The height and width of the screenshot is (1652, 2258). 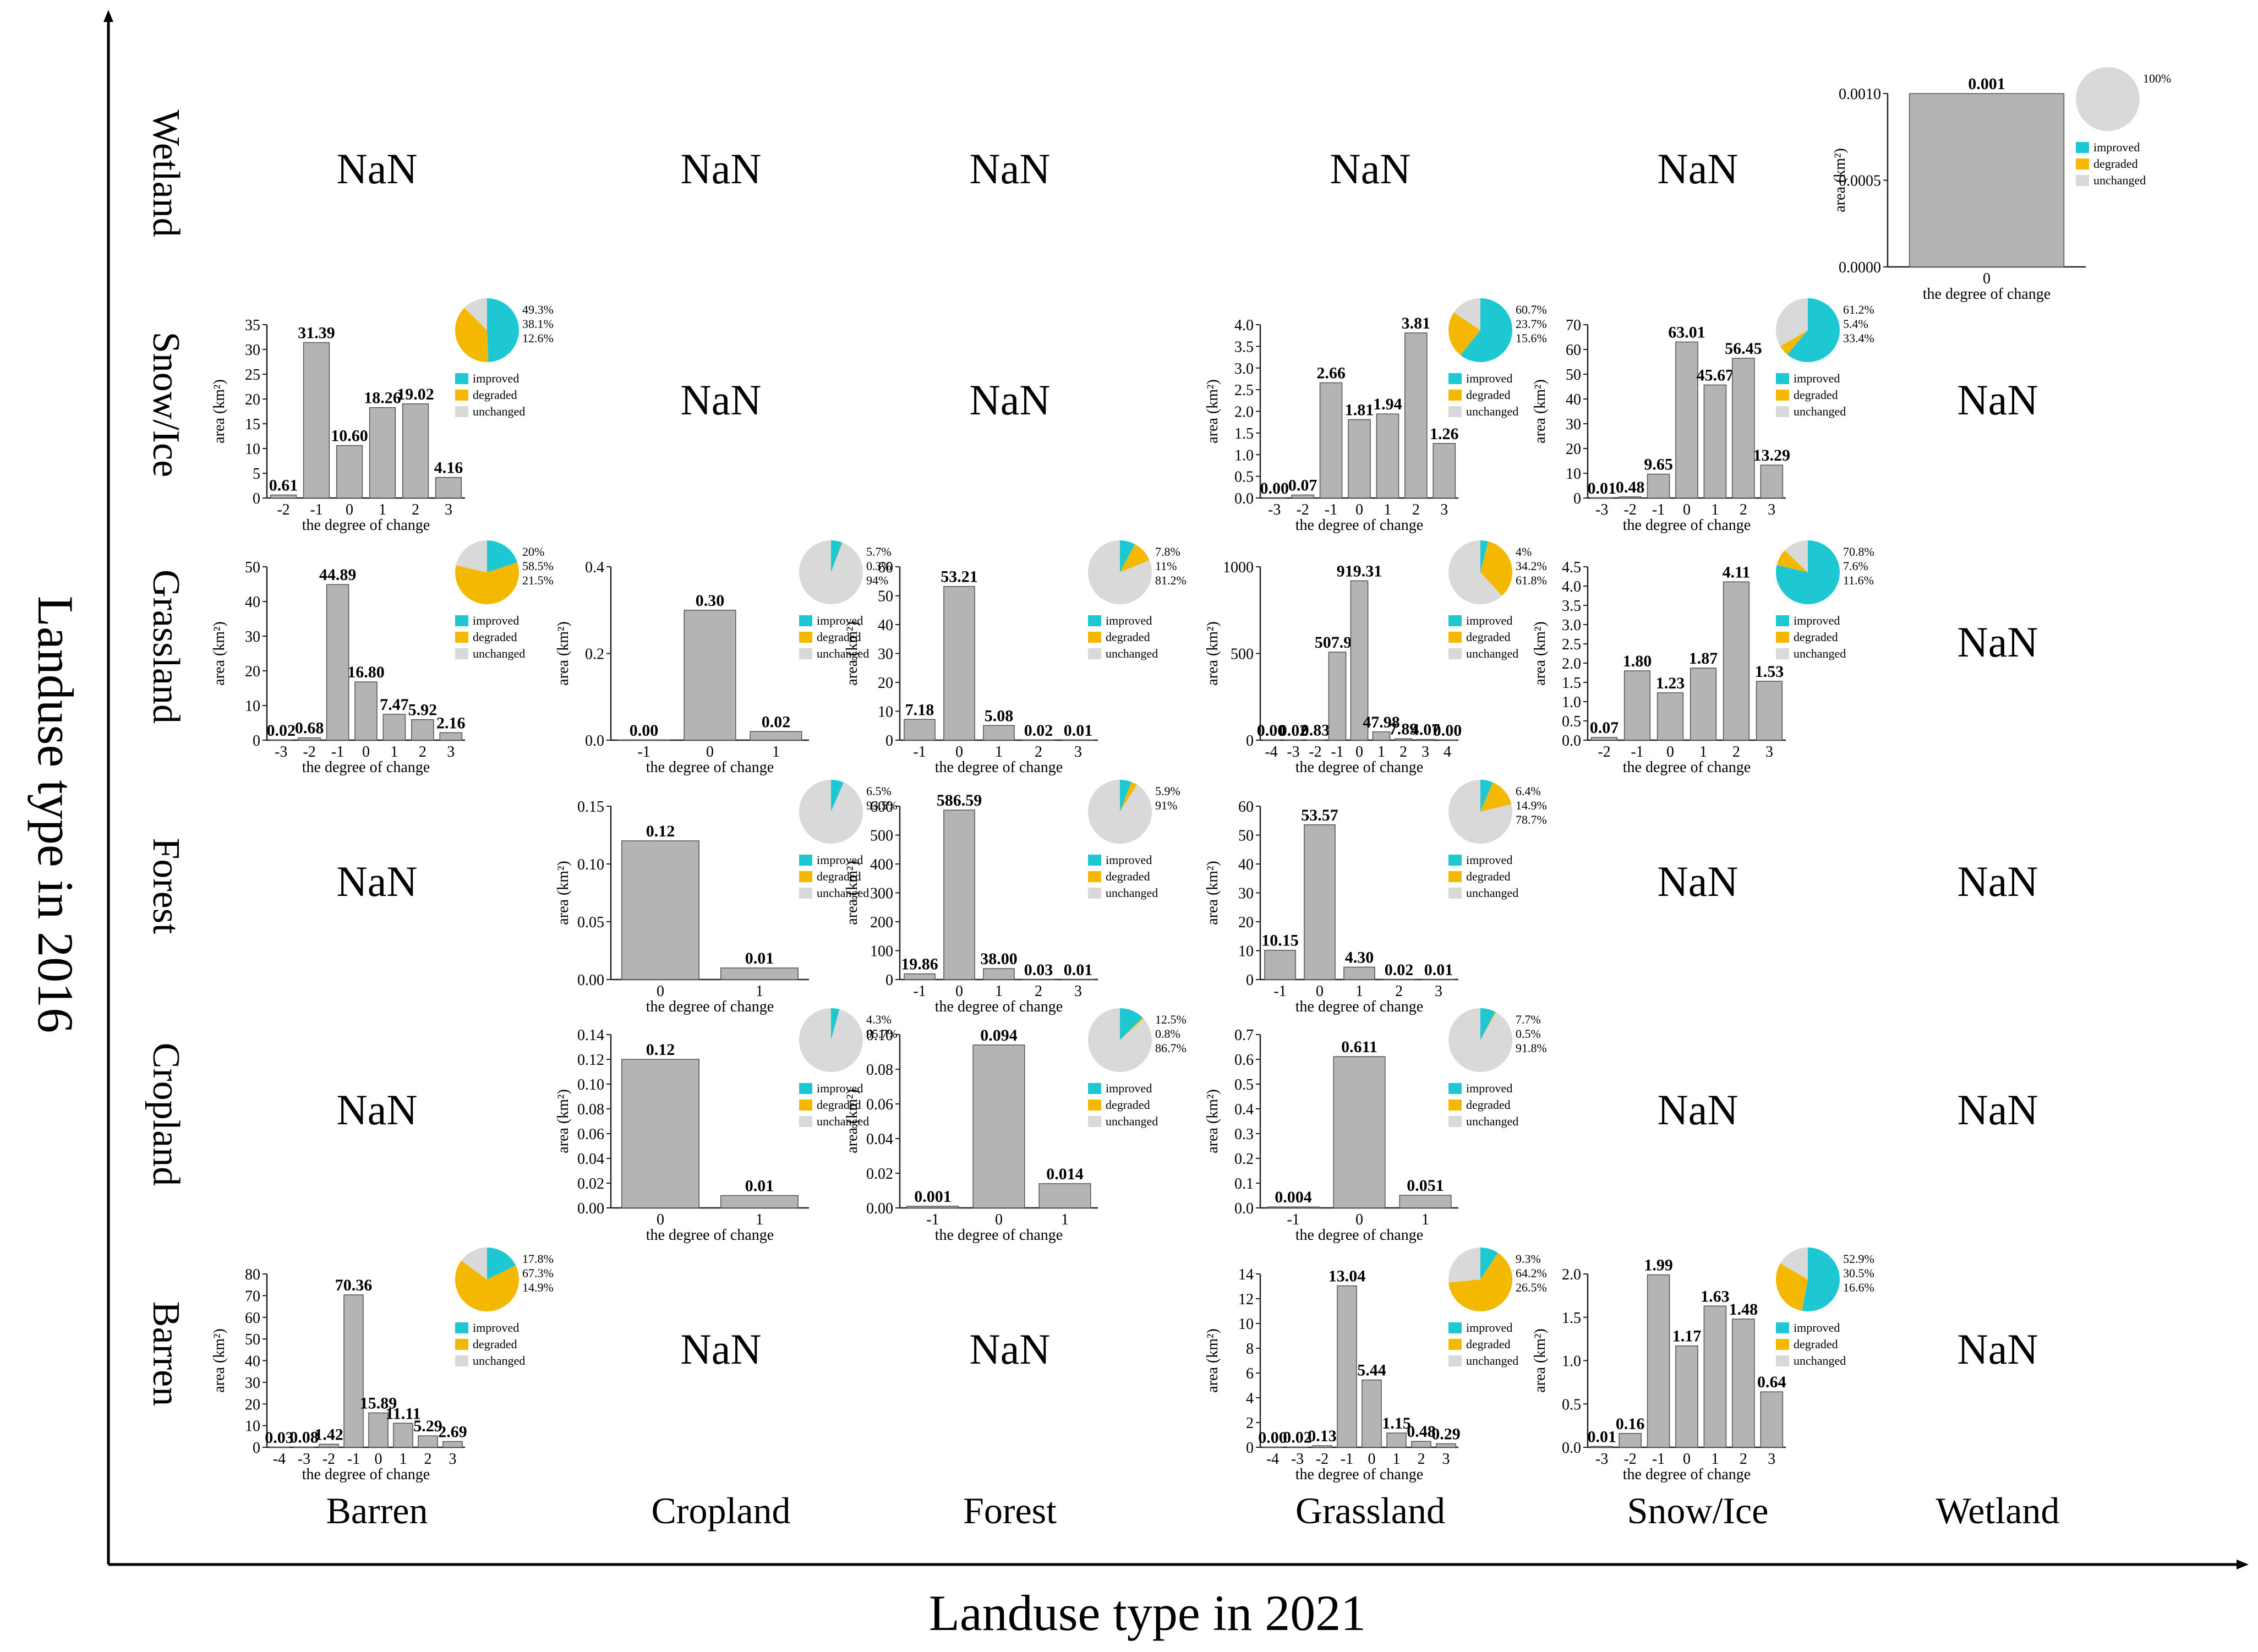 I want to click on bar-value-label: 1.23, so click(x=1670, y=683).